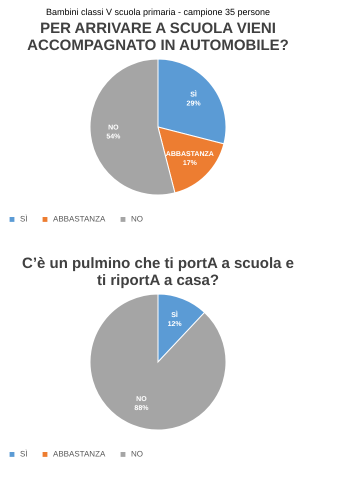  Describe the element at coordinates (158, 272) in the screenshot. I see `chart-title: C’è un pulmino che ti portA a scuola e ti riportA a casa?` at that location.